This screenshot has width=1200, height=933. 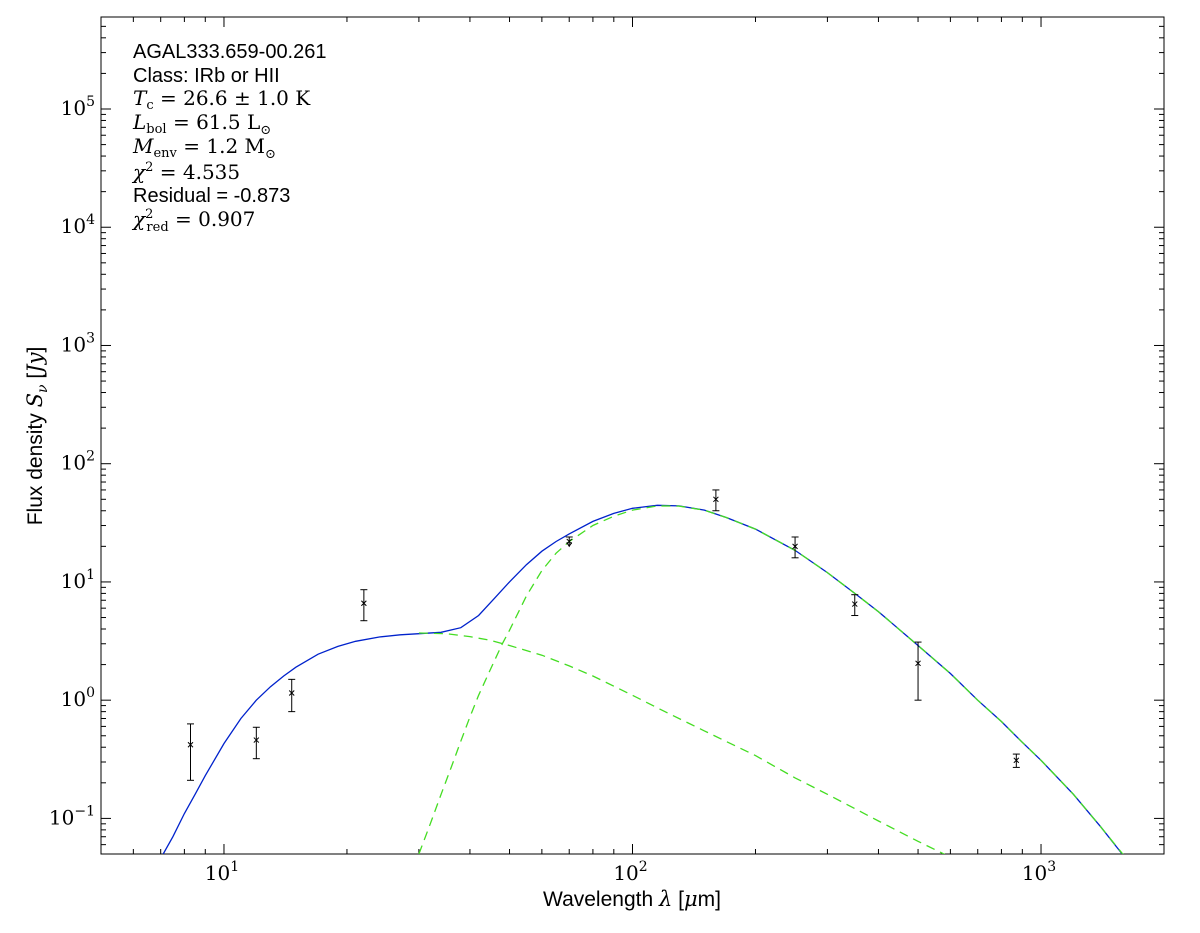 What do you see at coordinates (78, 580) in the screenshot?
I see `y-tick-label: 10¹` at bounding box center [78, 580].